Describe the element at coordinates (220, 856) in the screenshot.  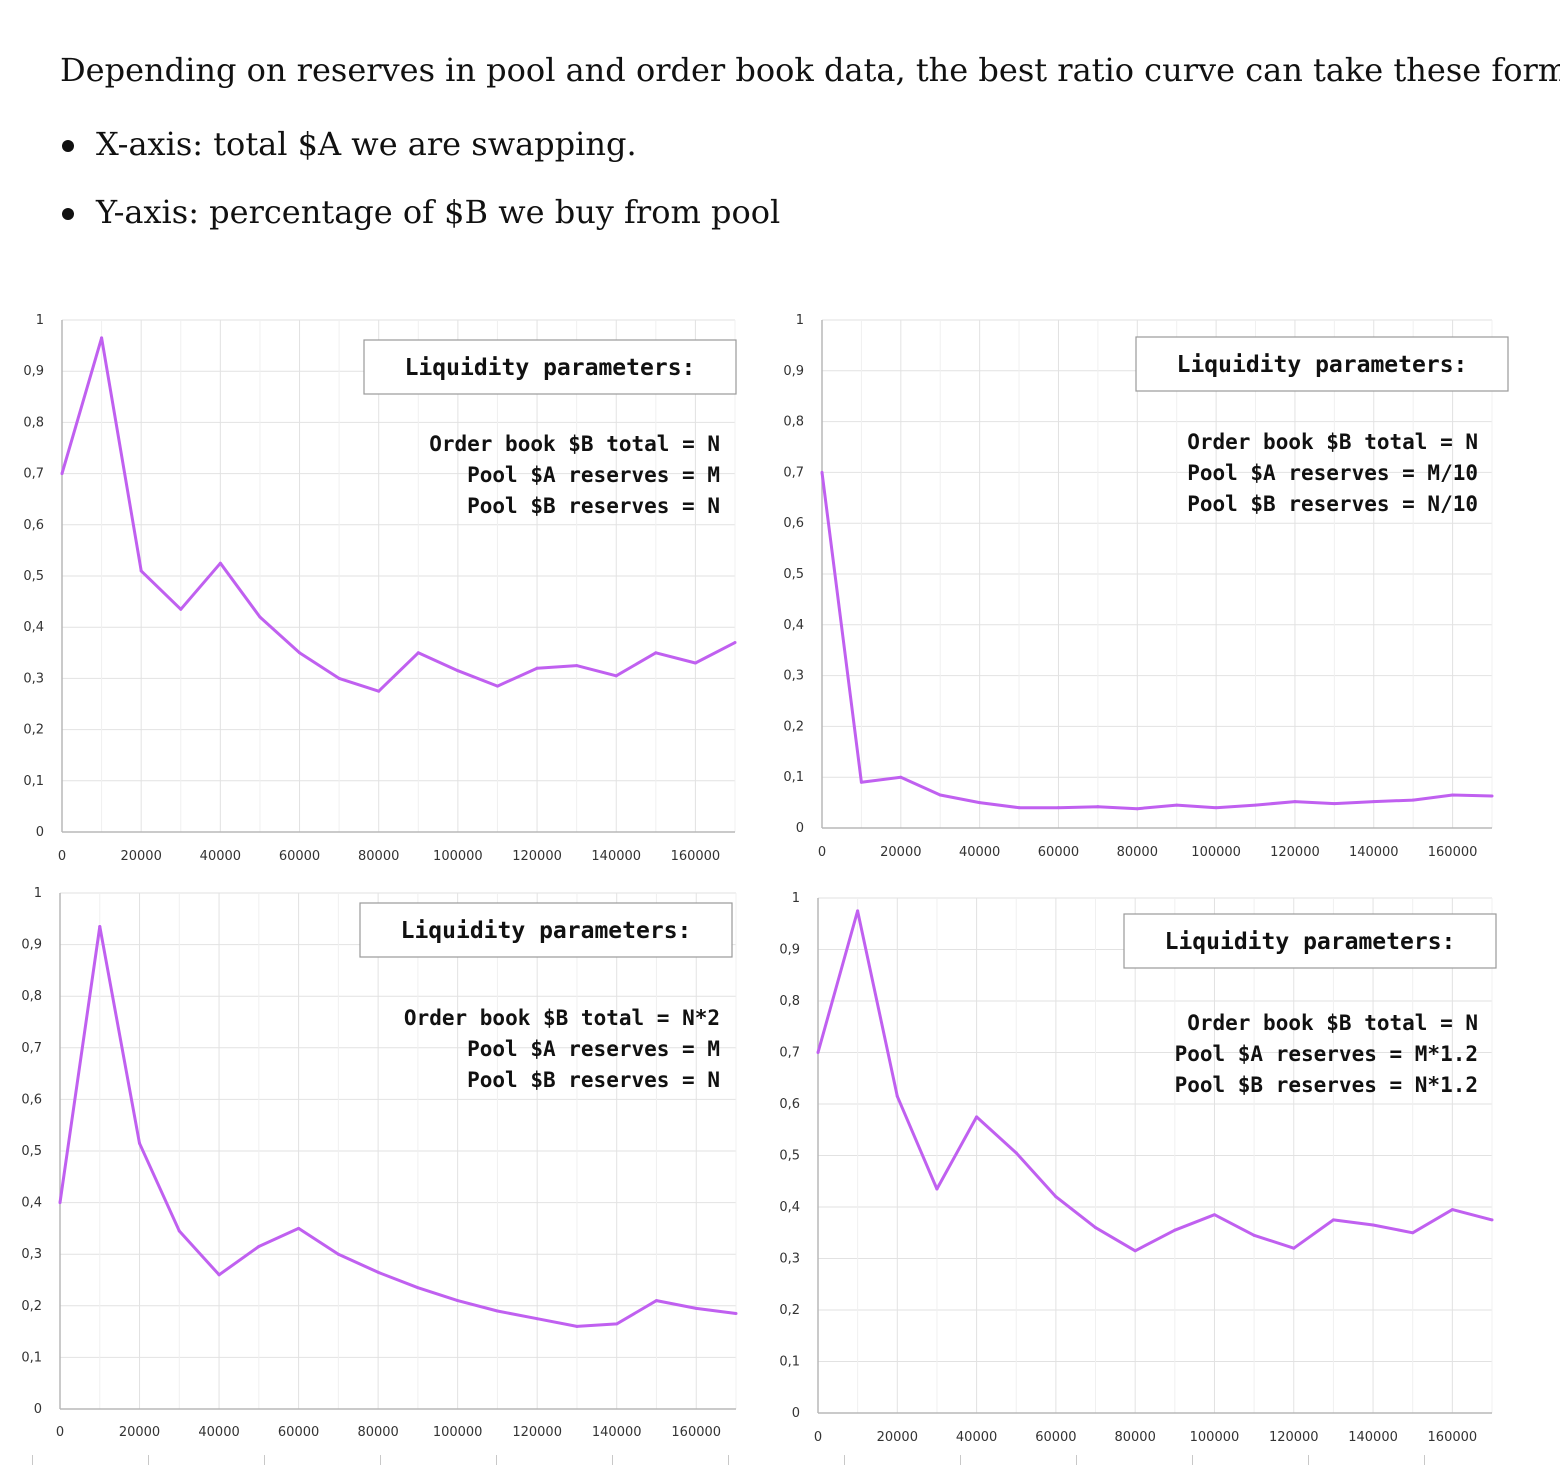
I see `x-tick-label: 40000` at that location.